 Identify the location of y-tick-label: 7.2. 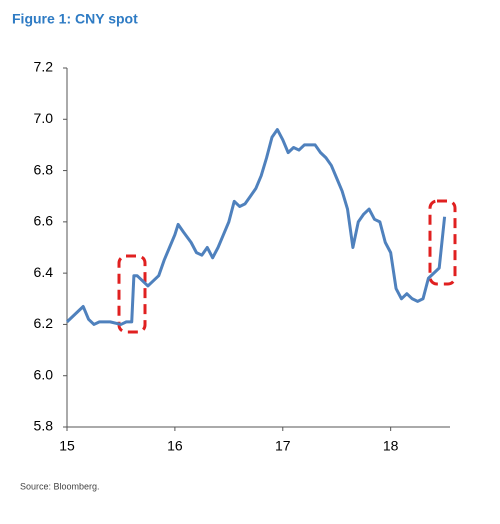
(44, 67).